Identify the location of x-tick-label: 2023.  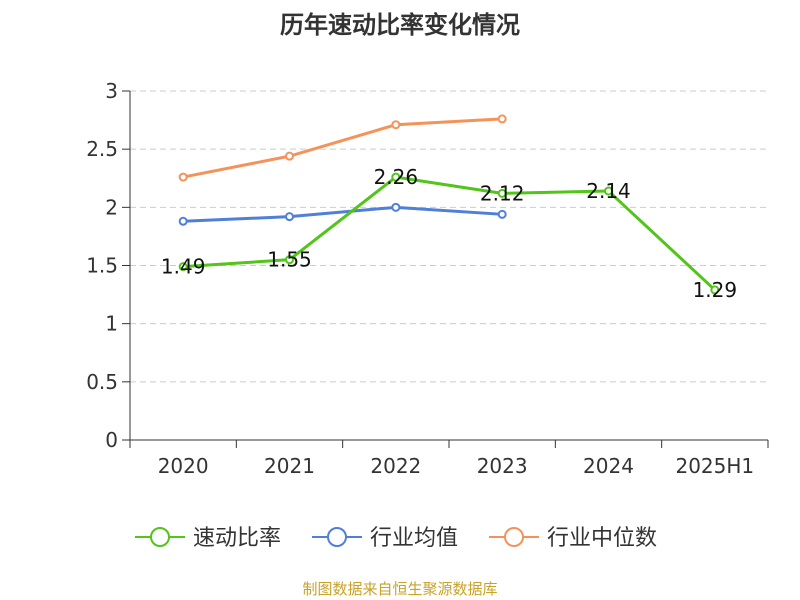
(502, 466).